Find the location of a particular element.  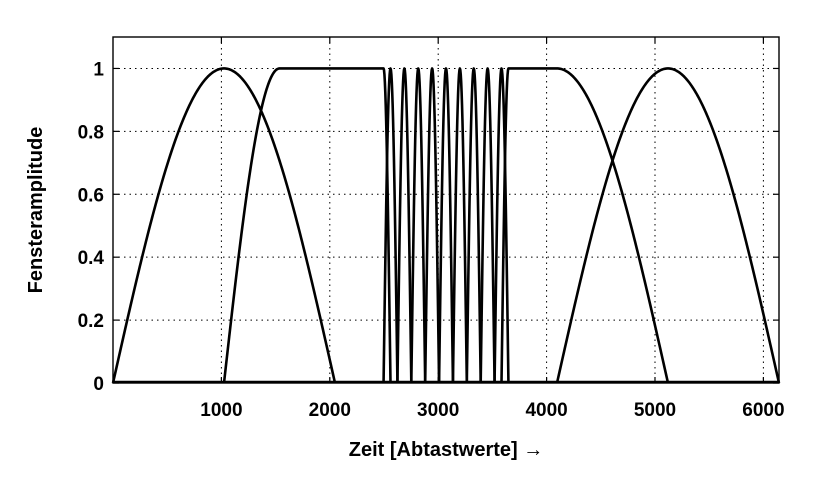

y-tick-label: 1 is located at coordinates (98, 69).